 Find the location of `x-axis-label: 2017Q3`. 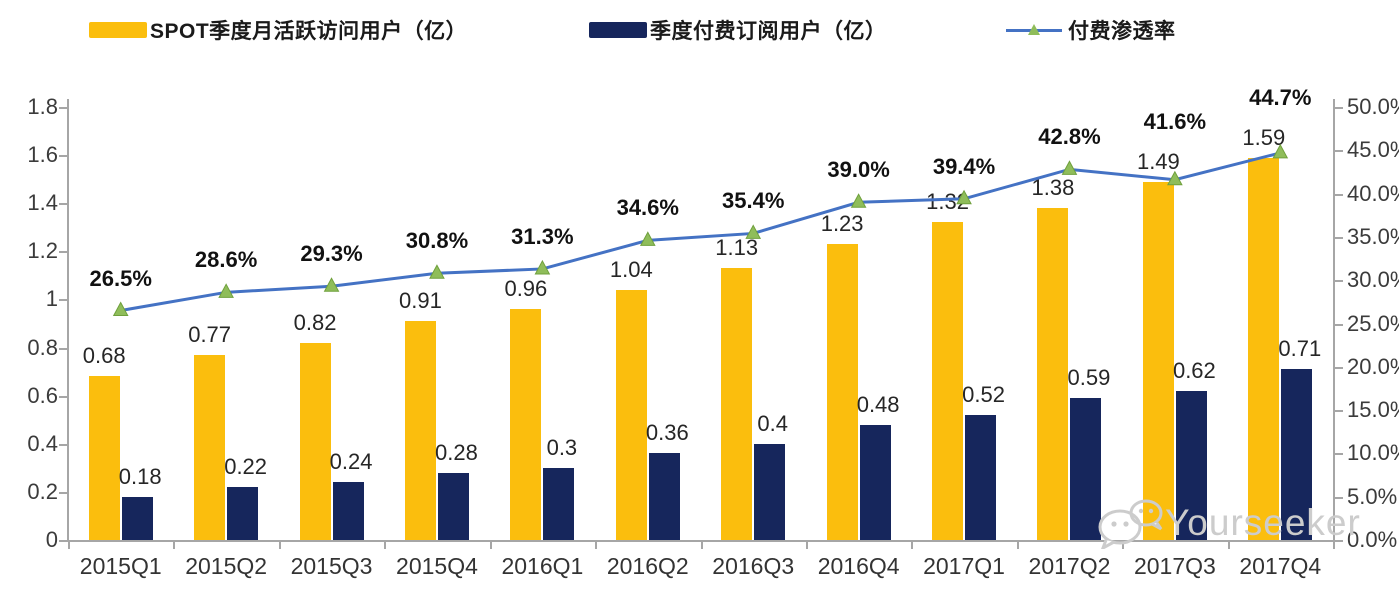

x-axis-label: 2017Q3 is located at coordinates (1174, 566).